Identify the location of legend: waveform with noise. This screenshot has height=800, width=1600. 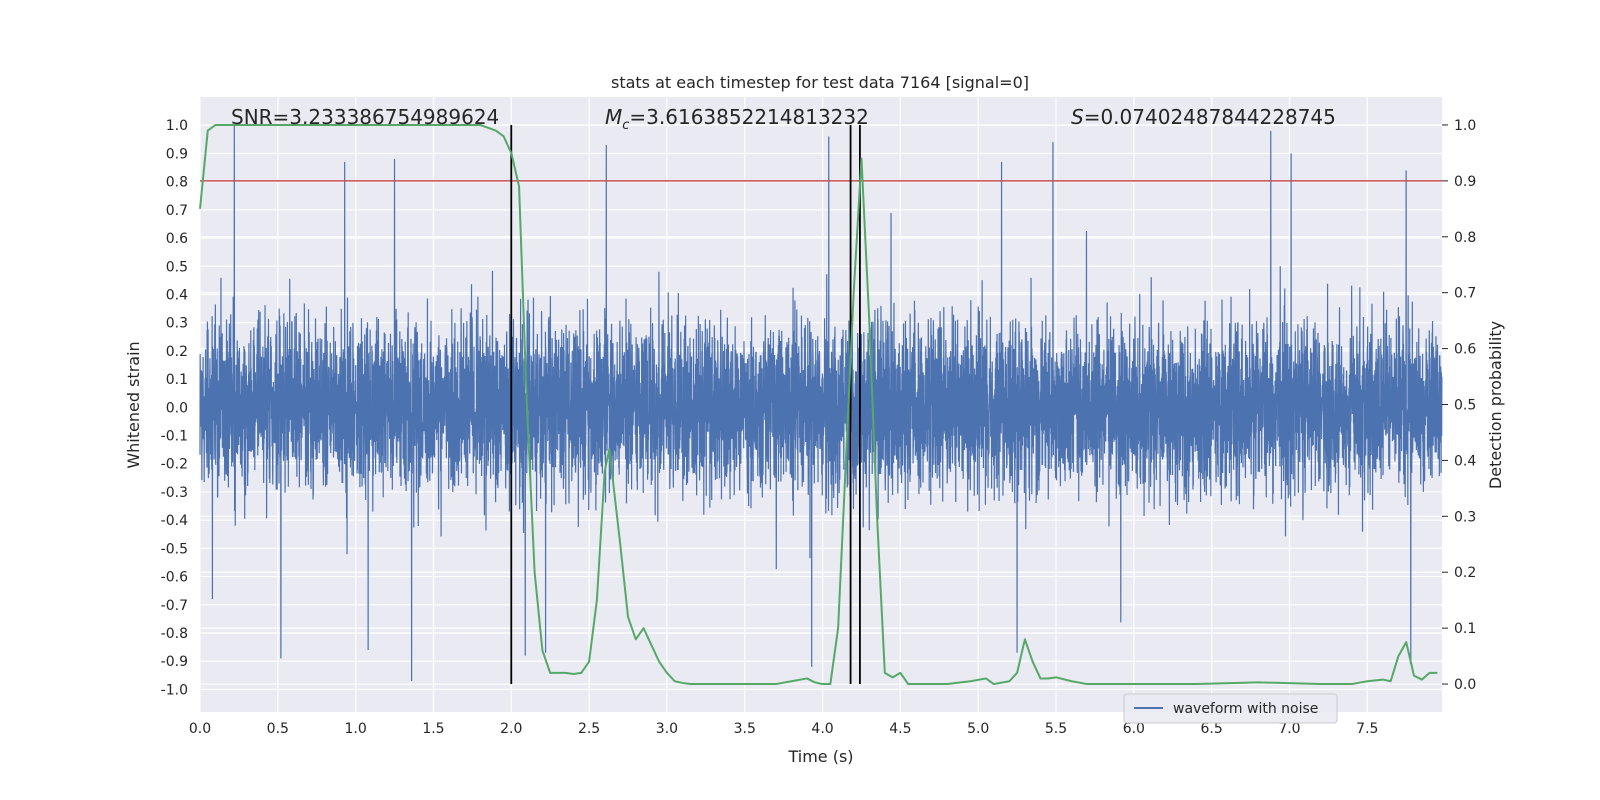
(1230, 708).